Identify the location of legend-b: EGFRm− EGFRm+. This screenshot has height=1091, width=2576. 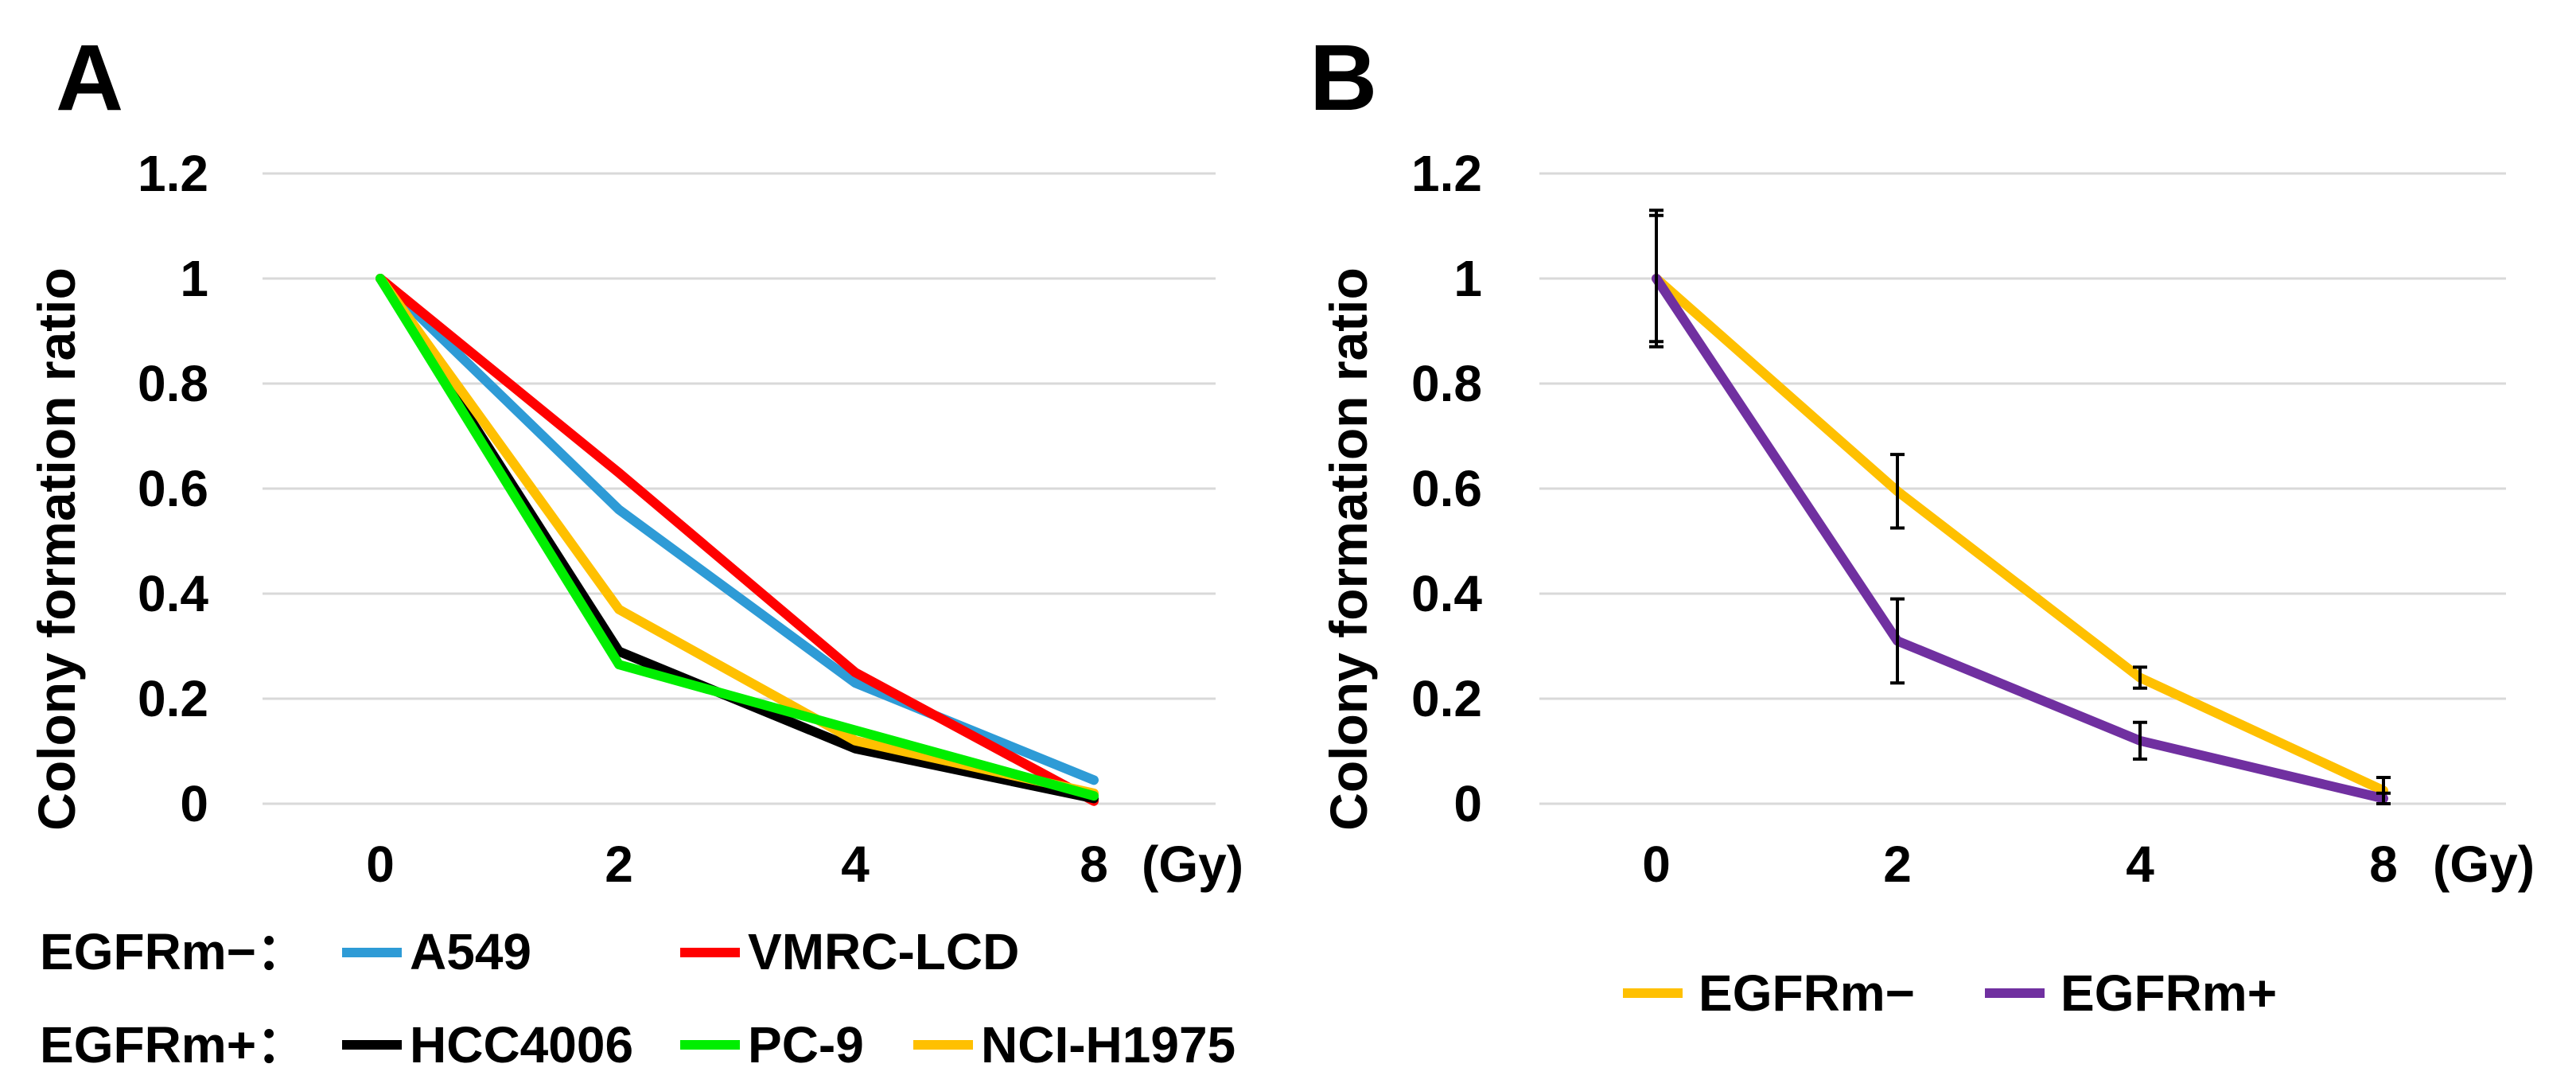
(1950, 993).